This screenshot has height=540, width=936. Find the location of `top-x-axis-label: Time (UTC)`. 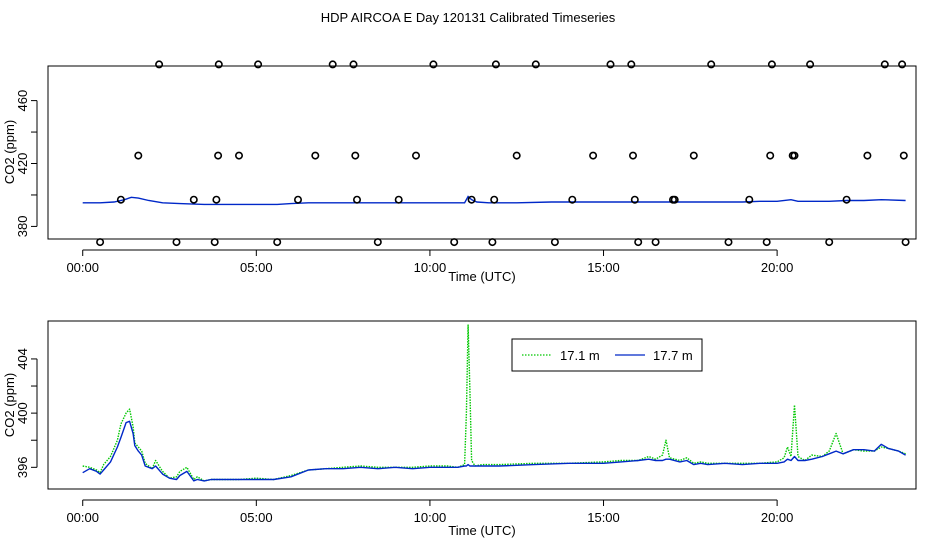

top-x-axis-label: Time (UTC) is located at coordinates (481, 276).